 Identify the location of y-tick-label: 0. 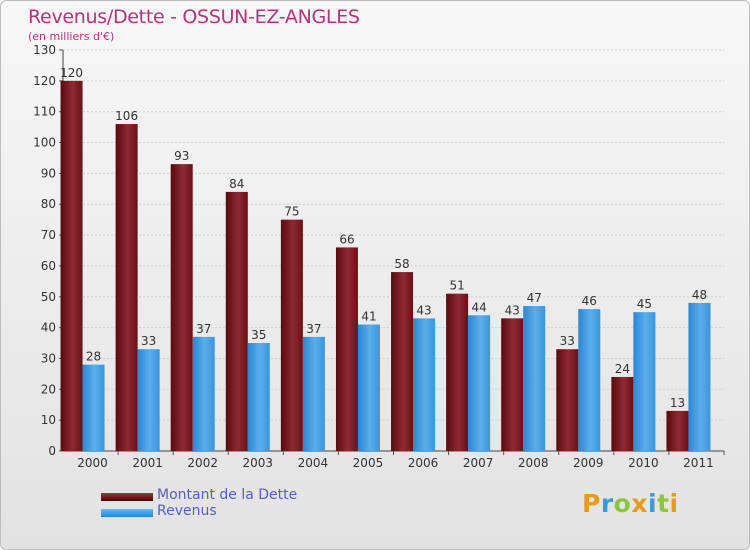
(52, 451).